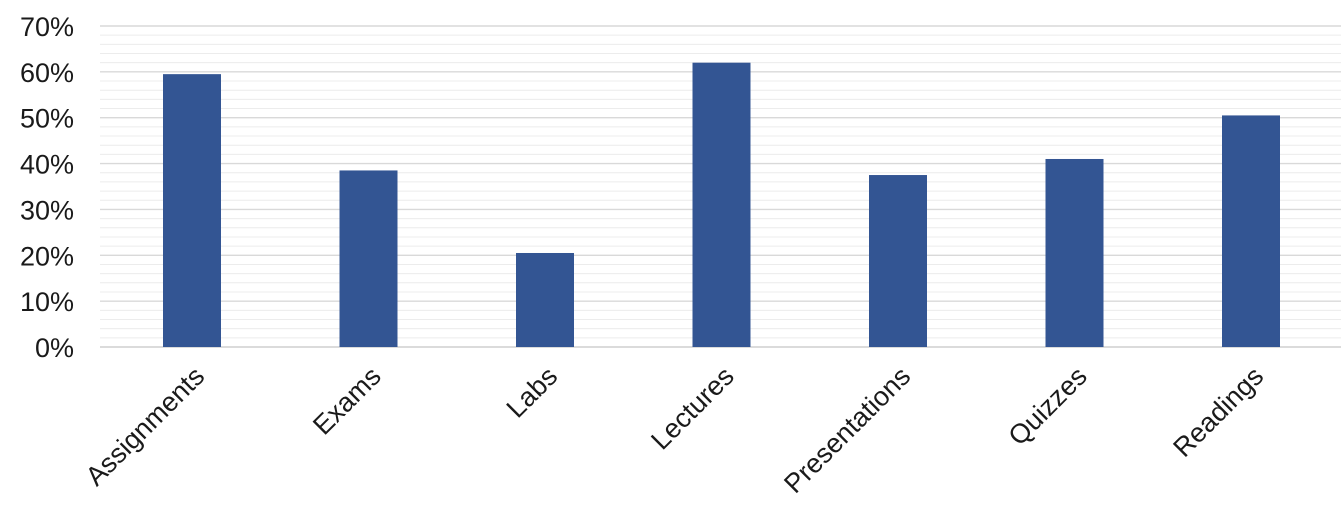 Image resolution: width=1341 pixels, height=518 pixels. I want to click on y-tick-label: 30%, so click(47, 210).